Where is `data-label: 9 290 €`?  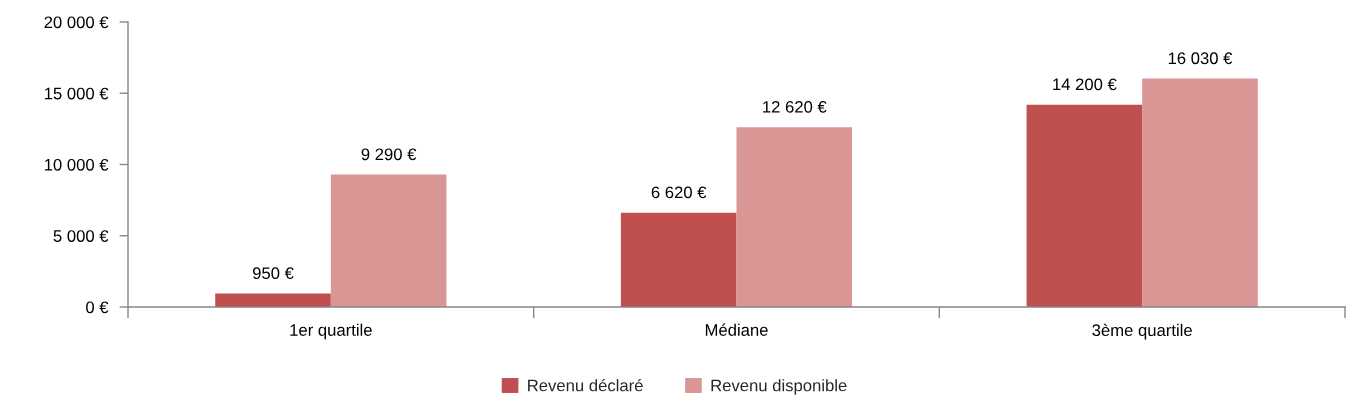
data-label: 9 290 € is located at coordinates (389, 154).